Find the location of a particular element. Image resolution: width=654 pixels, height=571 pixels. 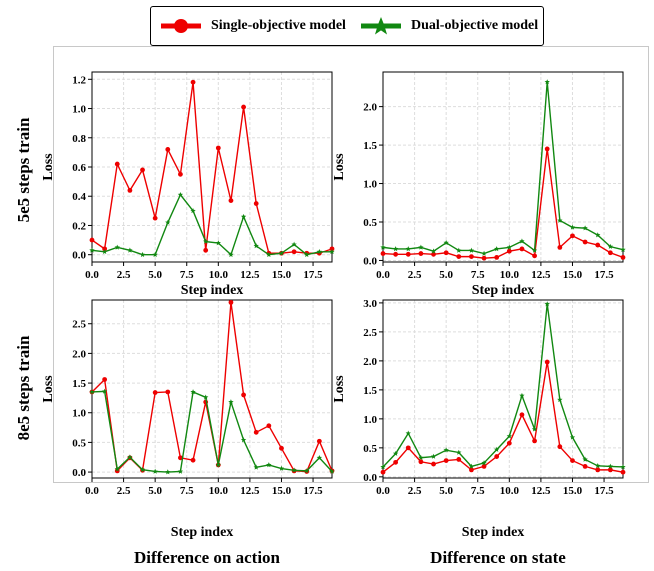

state-8e5-ytick-label-4: 2.0 is located at coordinates (370, 362).